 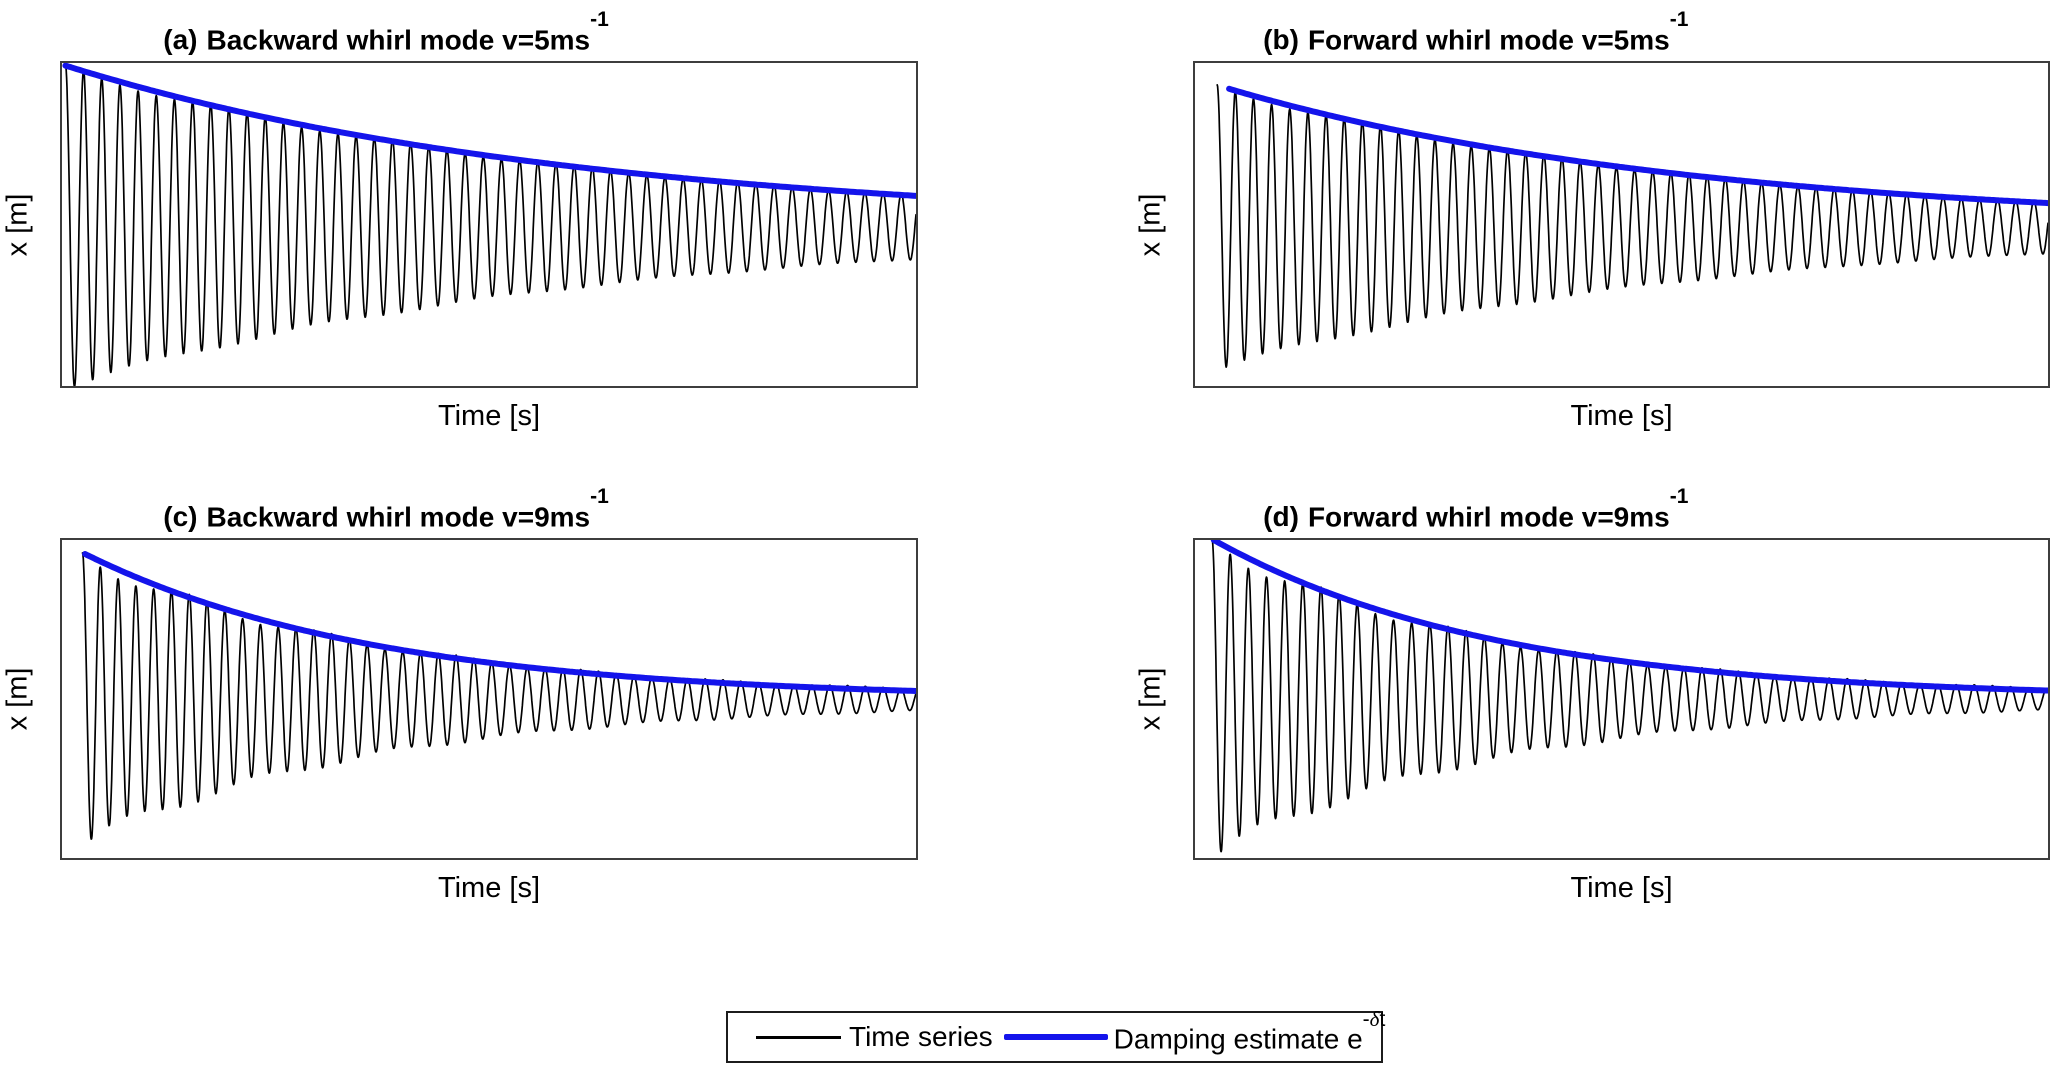 I want to click on subplot-d-plot-area, so click(x=1621, y=699).